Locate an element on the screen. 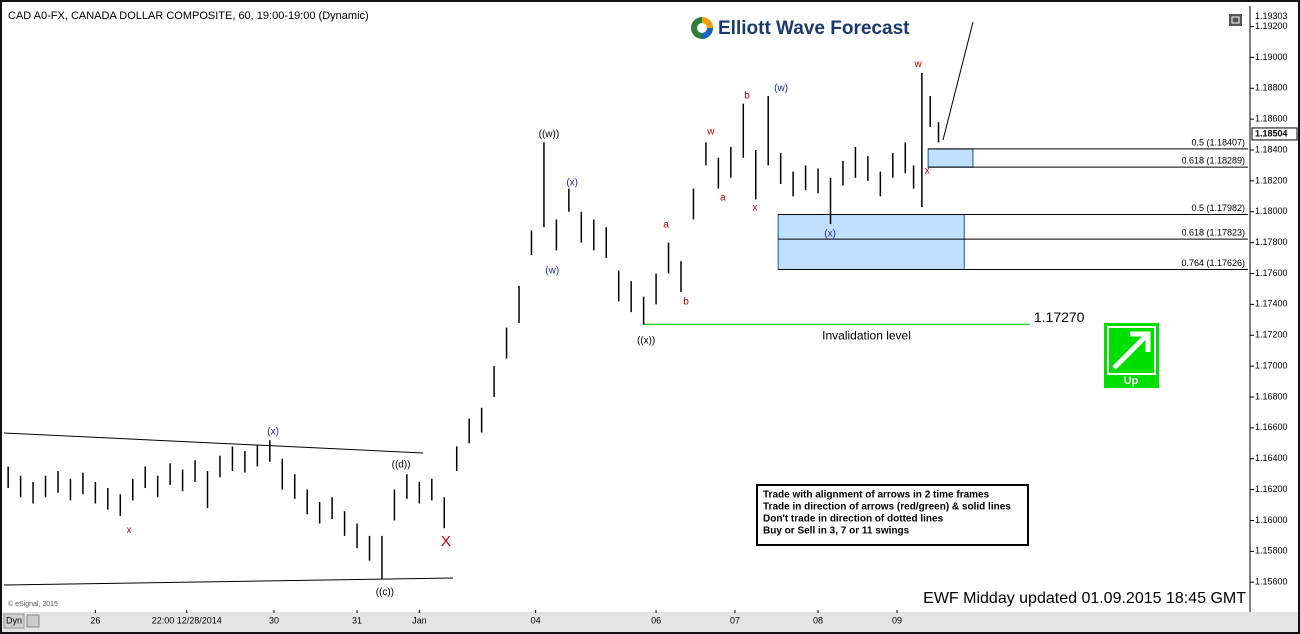 The height and width of the screenshot is (634, 1300). y-tick-label: 1.16400 is located at coordinates (1271, 458).